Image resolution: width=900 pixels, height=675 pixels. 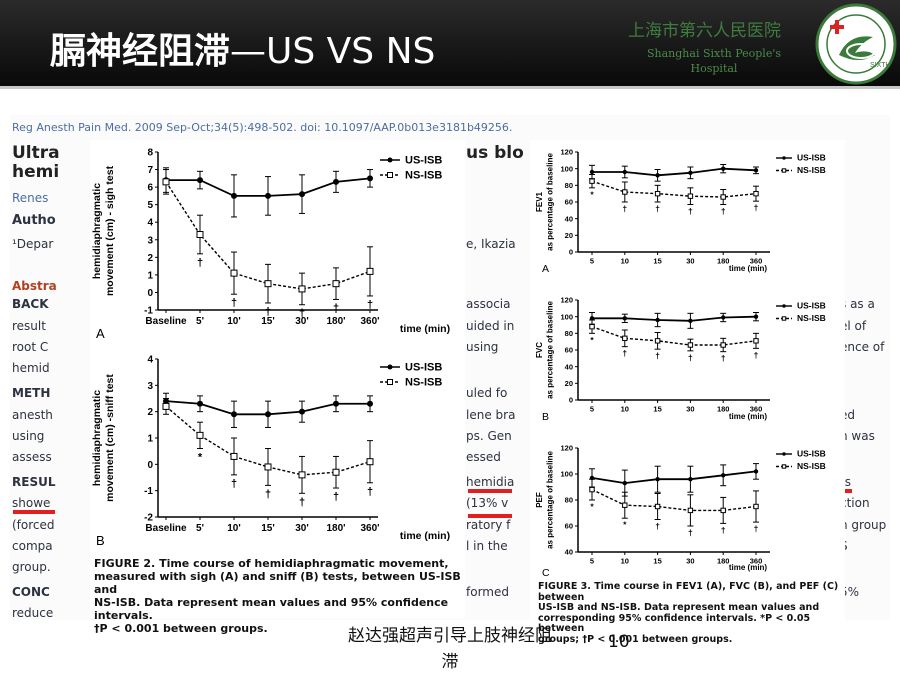 What do you see at coordinates (268, 321) in the screenshot?
I see `chart-sigh-xtick-label-3: 15'` at bounding box center [268, 321].